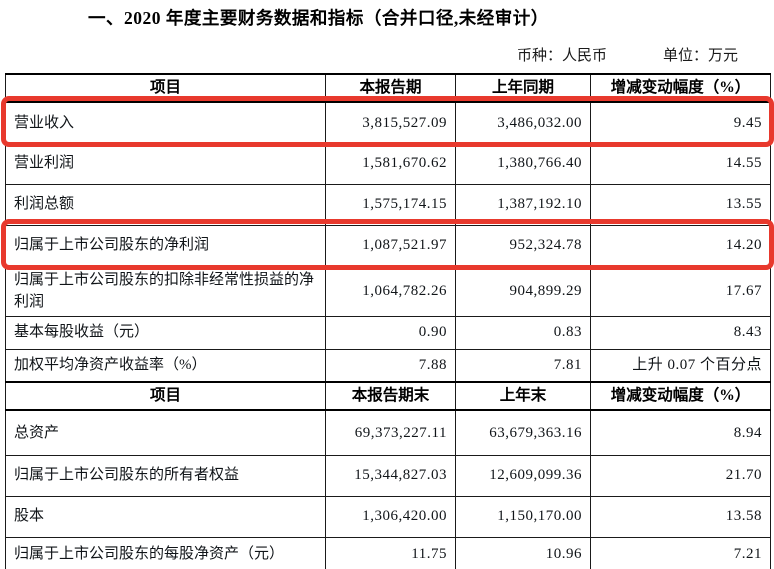  I want to click on current-period-value: 11.75, so click(390, 552).